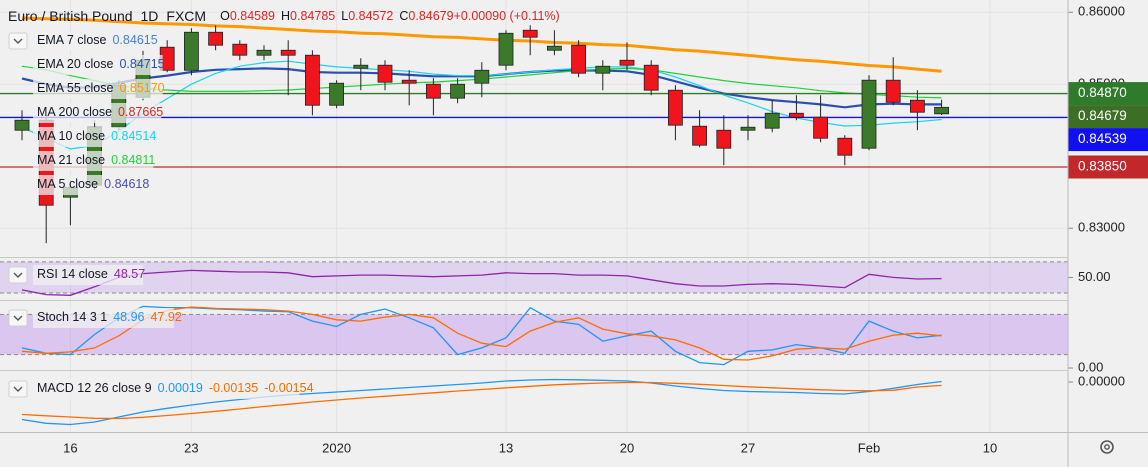 The height and width of the screenshot is (467, 1148). I want to click on gear-ring, so click(1107, 447).